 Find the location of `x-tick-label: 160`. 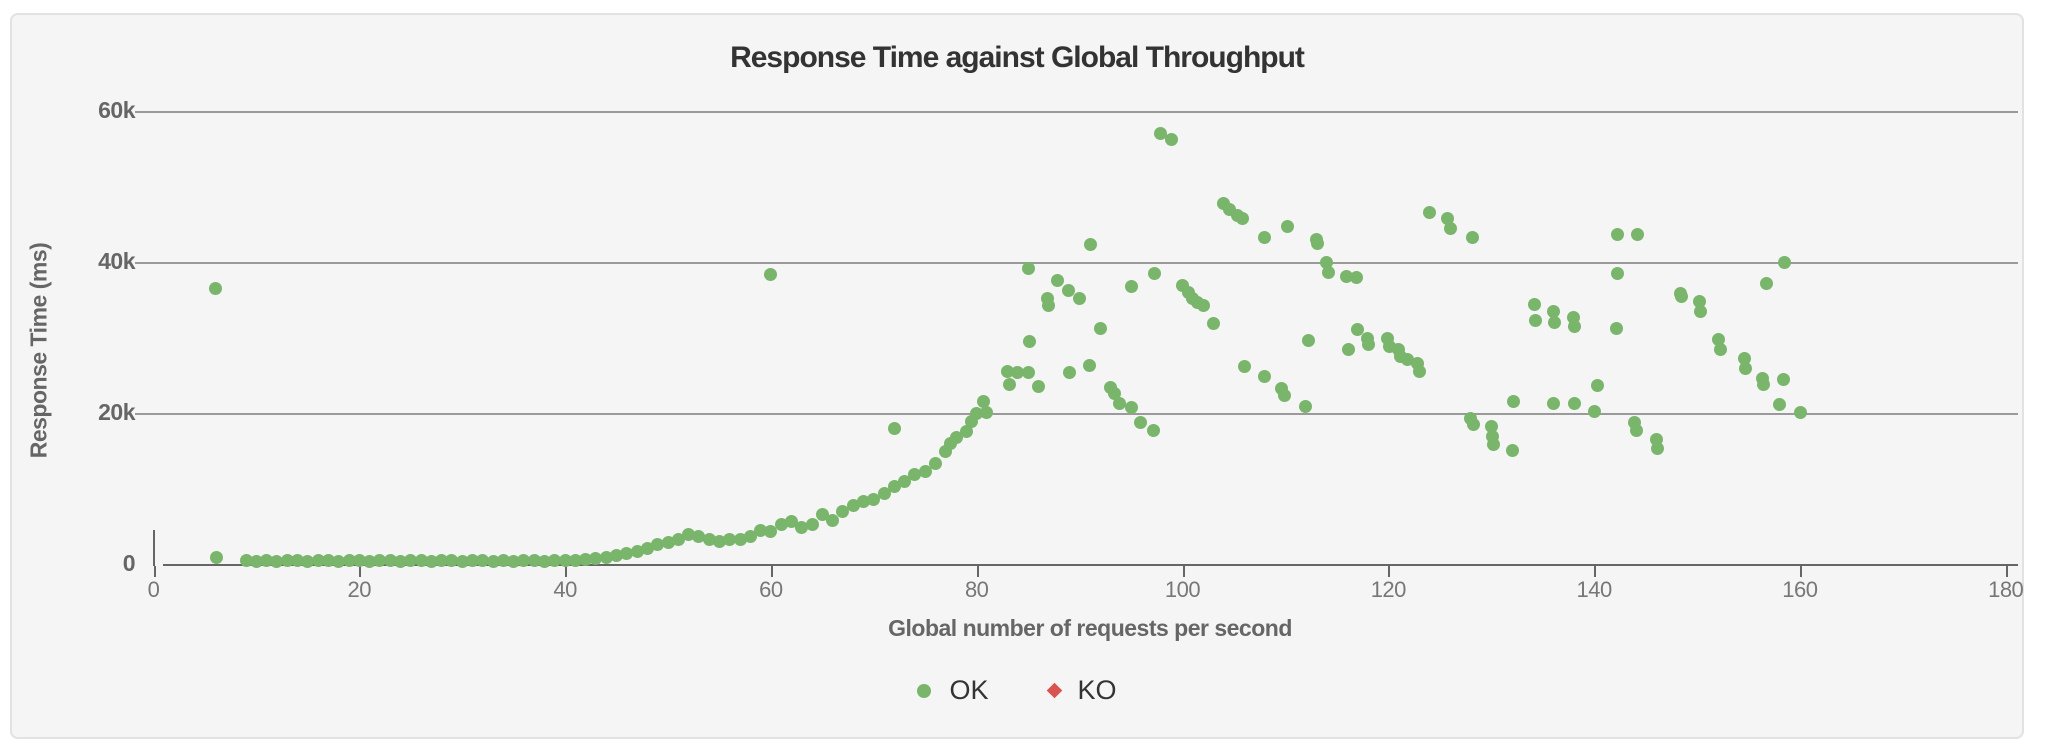

x-tick-label: 160 is located at coordinates (1800, 589).